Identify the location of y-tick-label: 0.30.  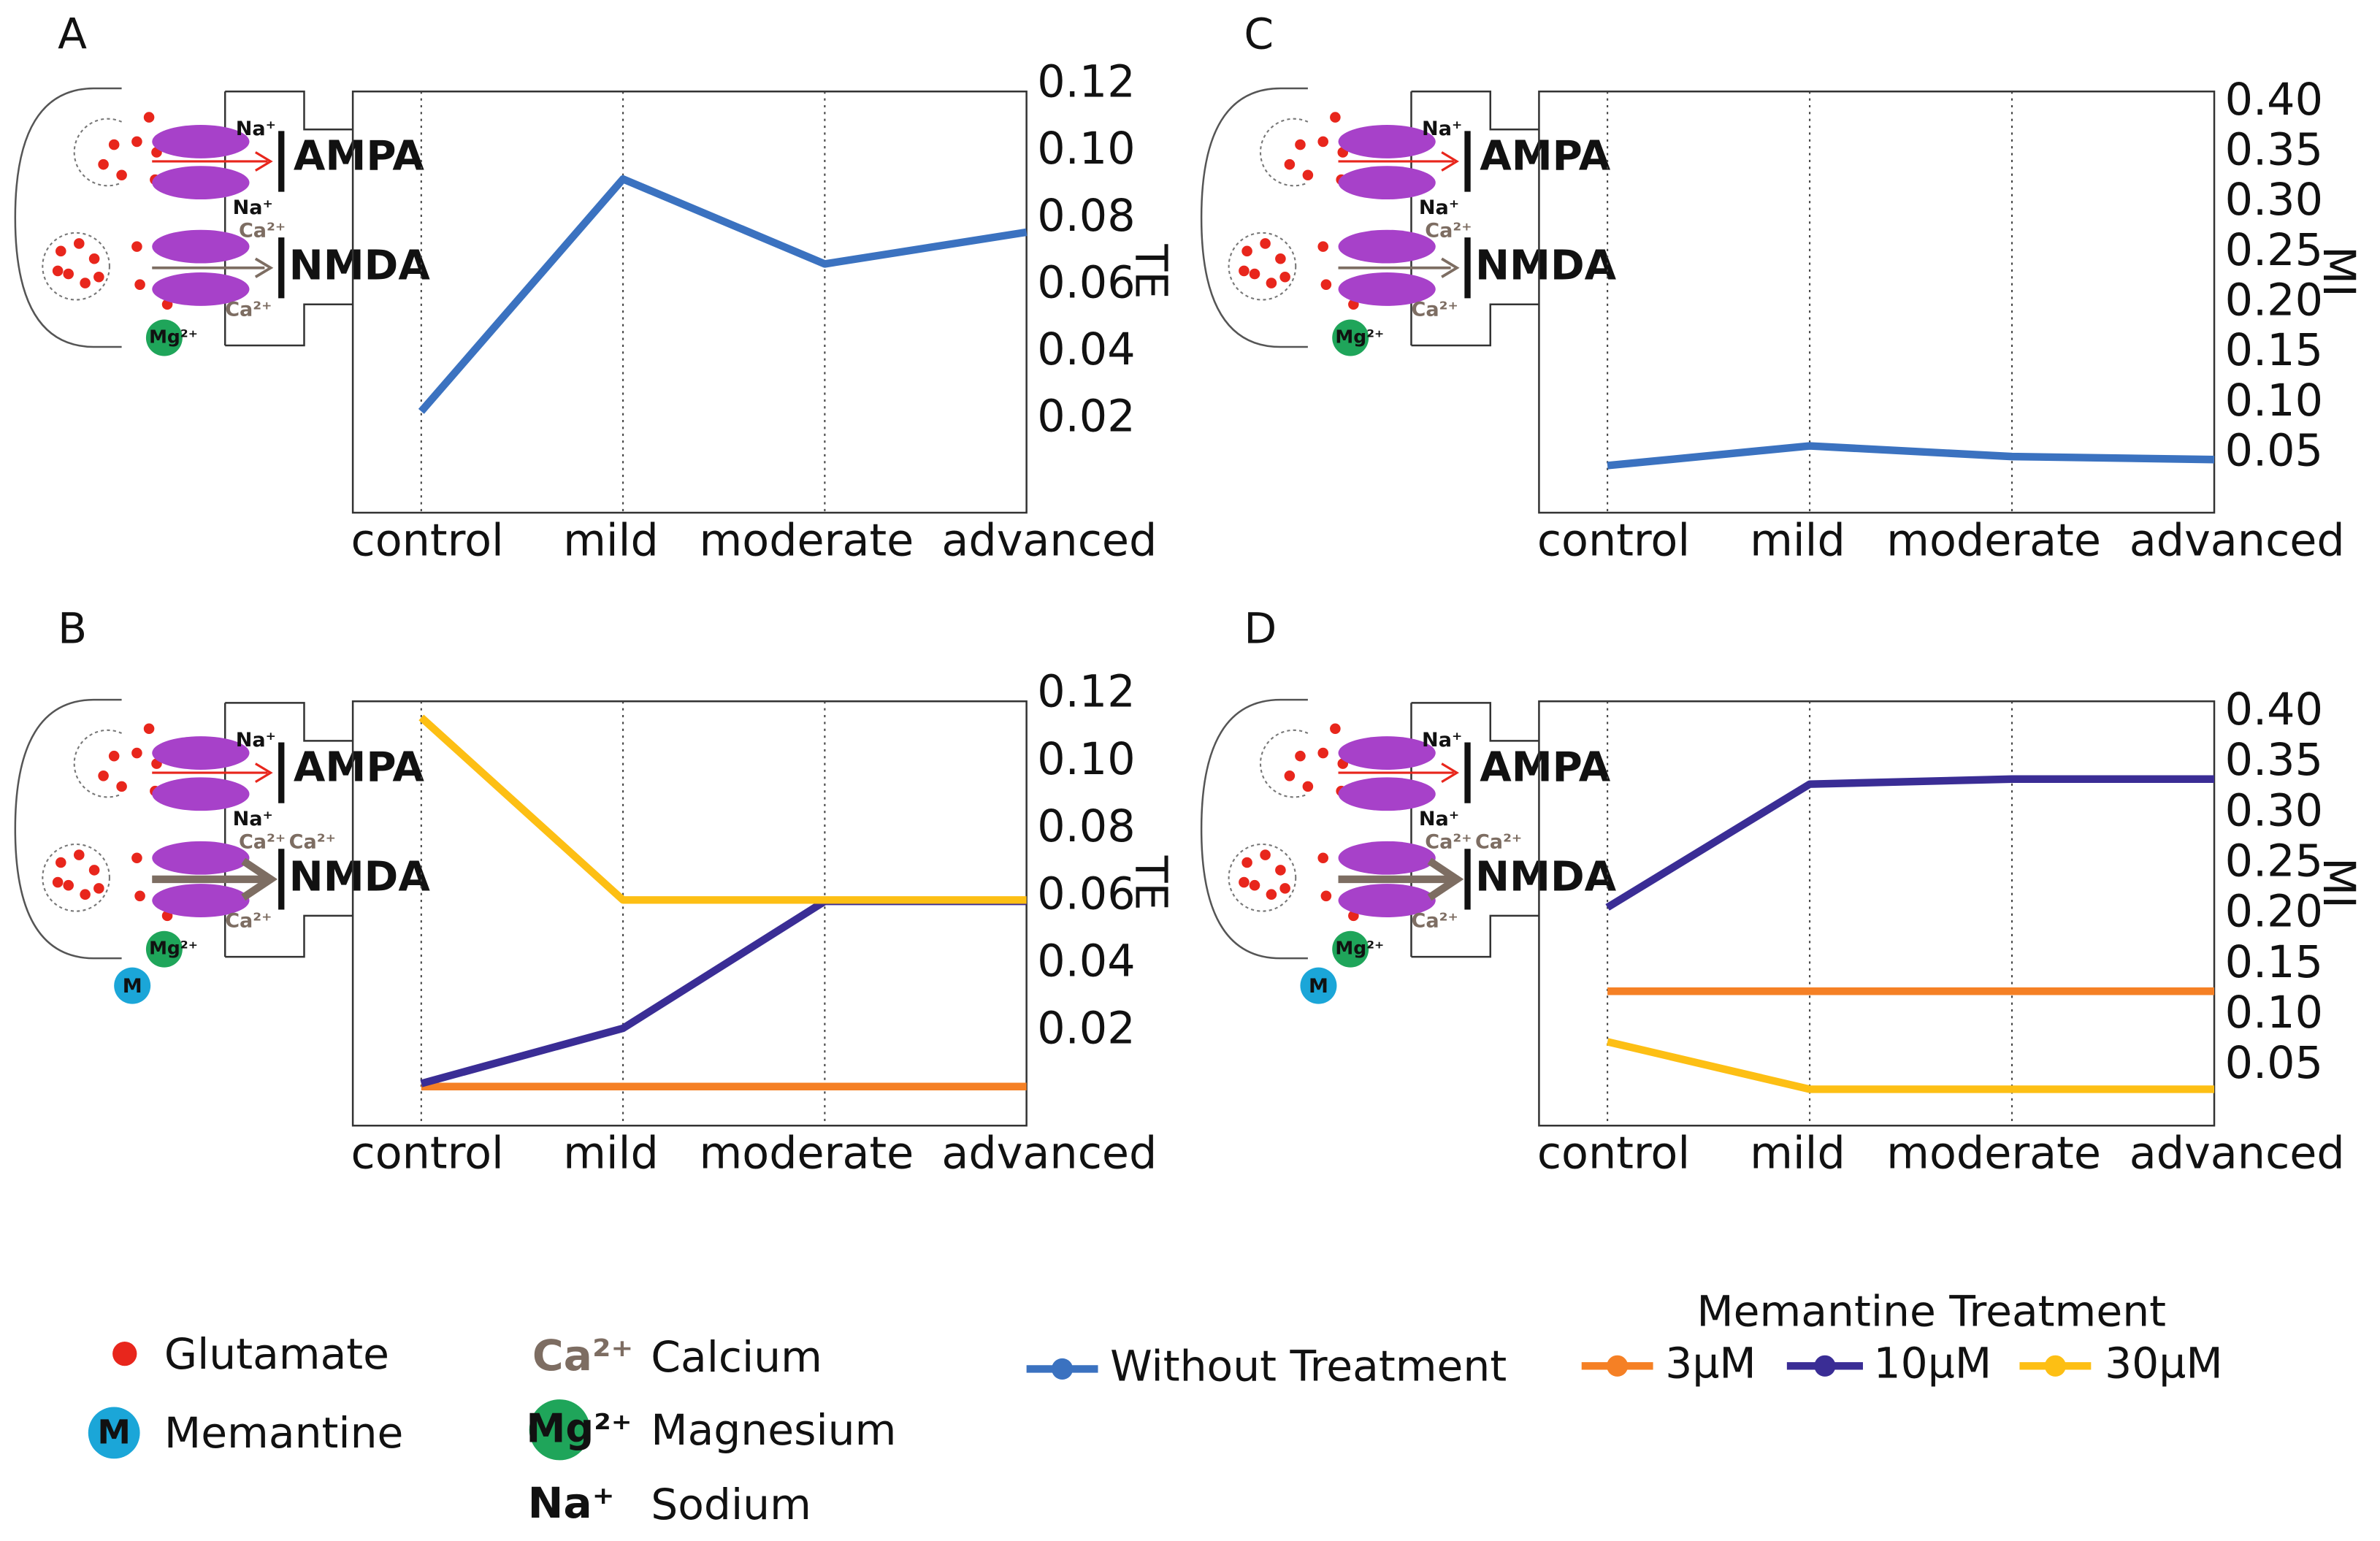
(2274, 810).